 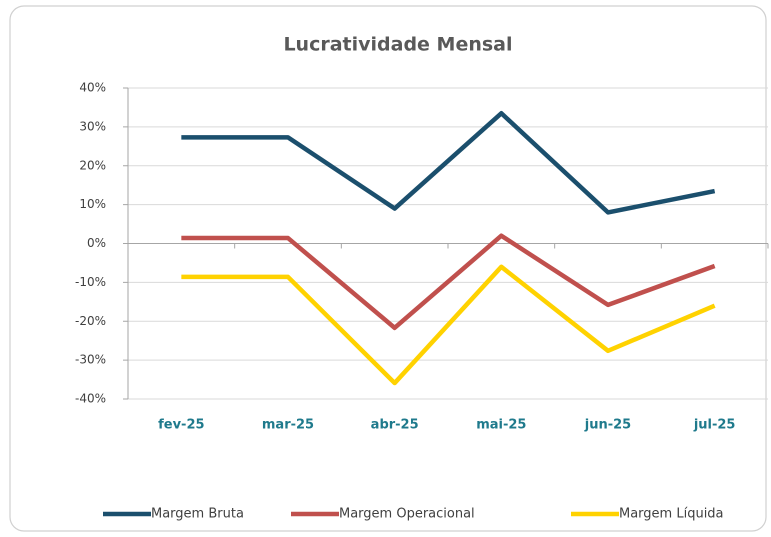 I want to click on x-tick-label: mar-25, so click(x=288, y=425).